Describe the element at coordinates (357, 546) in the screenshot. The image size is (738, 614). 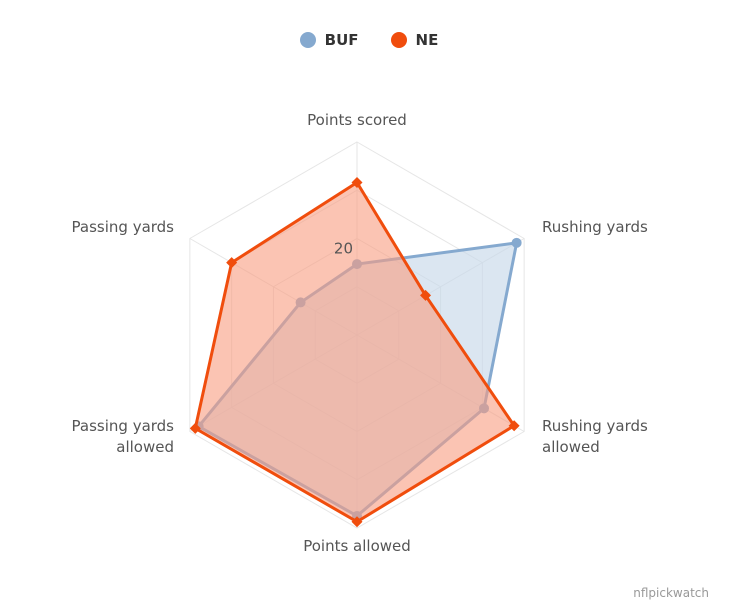
I see `axis-label-points-allowed: Points allowed` at that location.